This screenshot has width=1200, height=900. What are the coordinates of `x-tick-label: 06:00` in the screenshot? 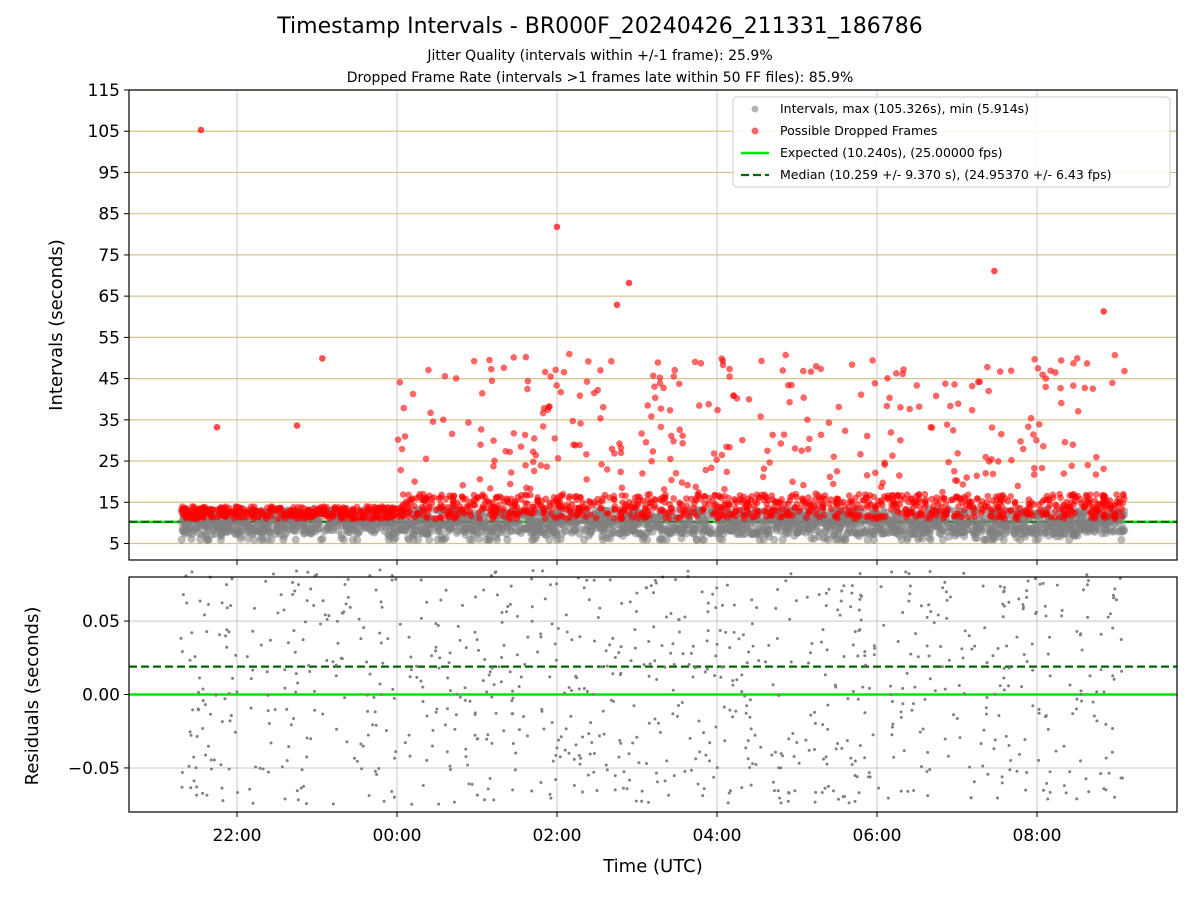 It's located at (877, 836).